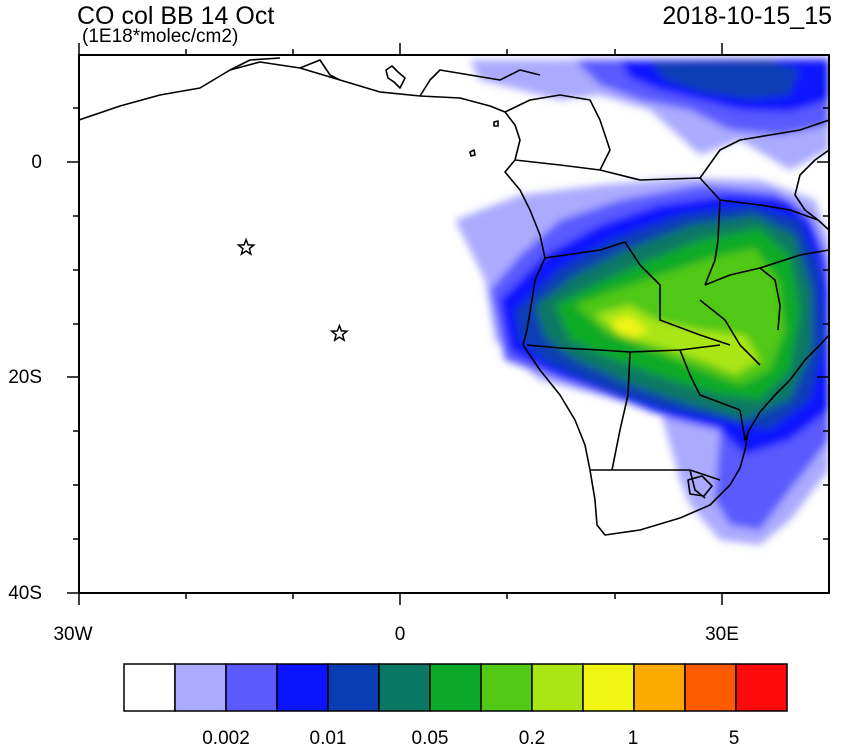  What do you see at coordinates (160, 36) in the screenshot?
I see `units-label: (1E18*molec/cm2)` at bounding box center [160, 36].